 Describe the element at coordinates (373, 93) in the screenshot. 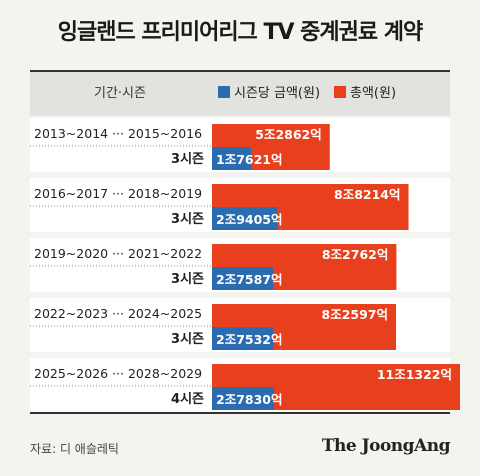

I see `legend-label-total: 총액(원)` at that location.